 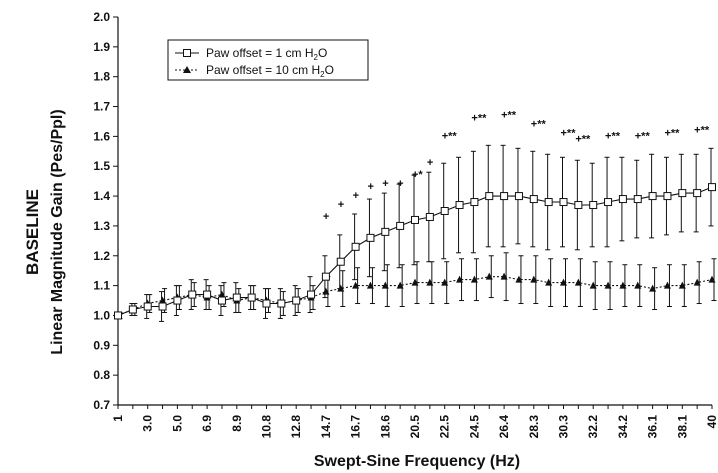 I want to click on y-axis-title: Linear Magnitude Gain (Pes/Ppl), so click(x=57, y=231).